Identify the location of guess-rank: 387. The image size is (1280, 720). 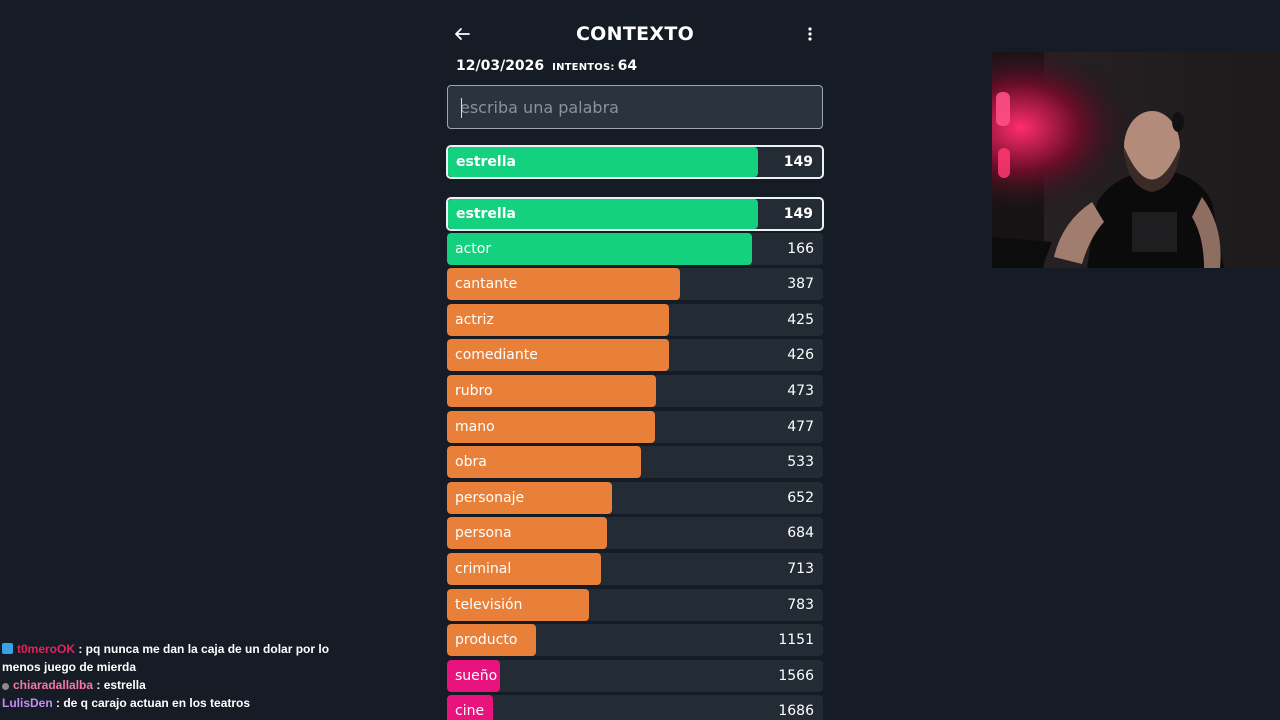
(800, 284).